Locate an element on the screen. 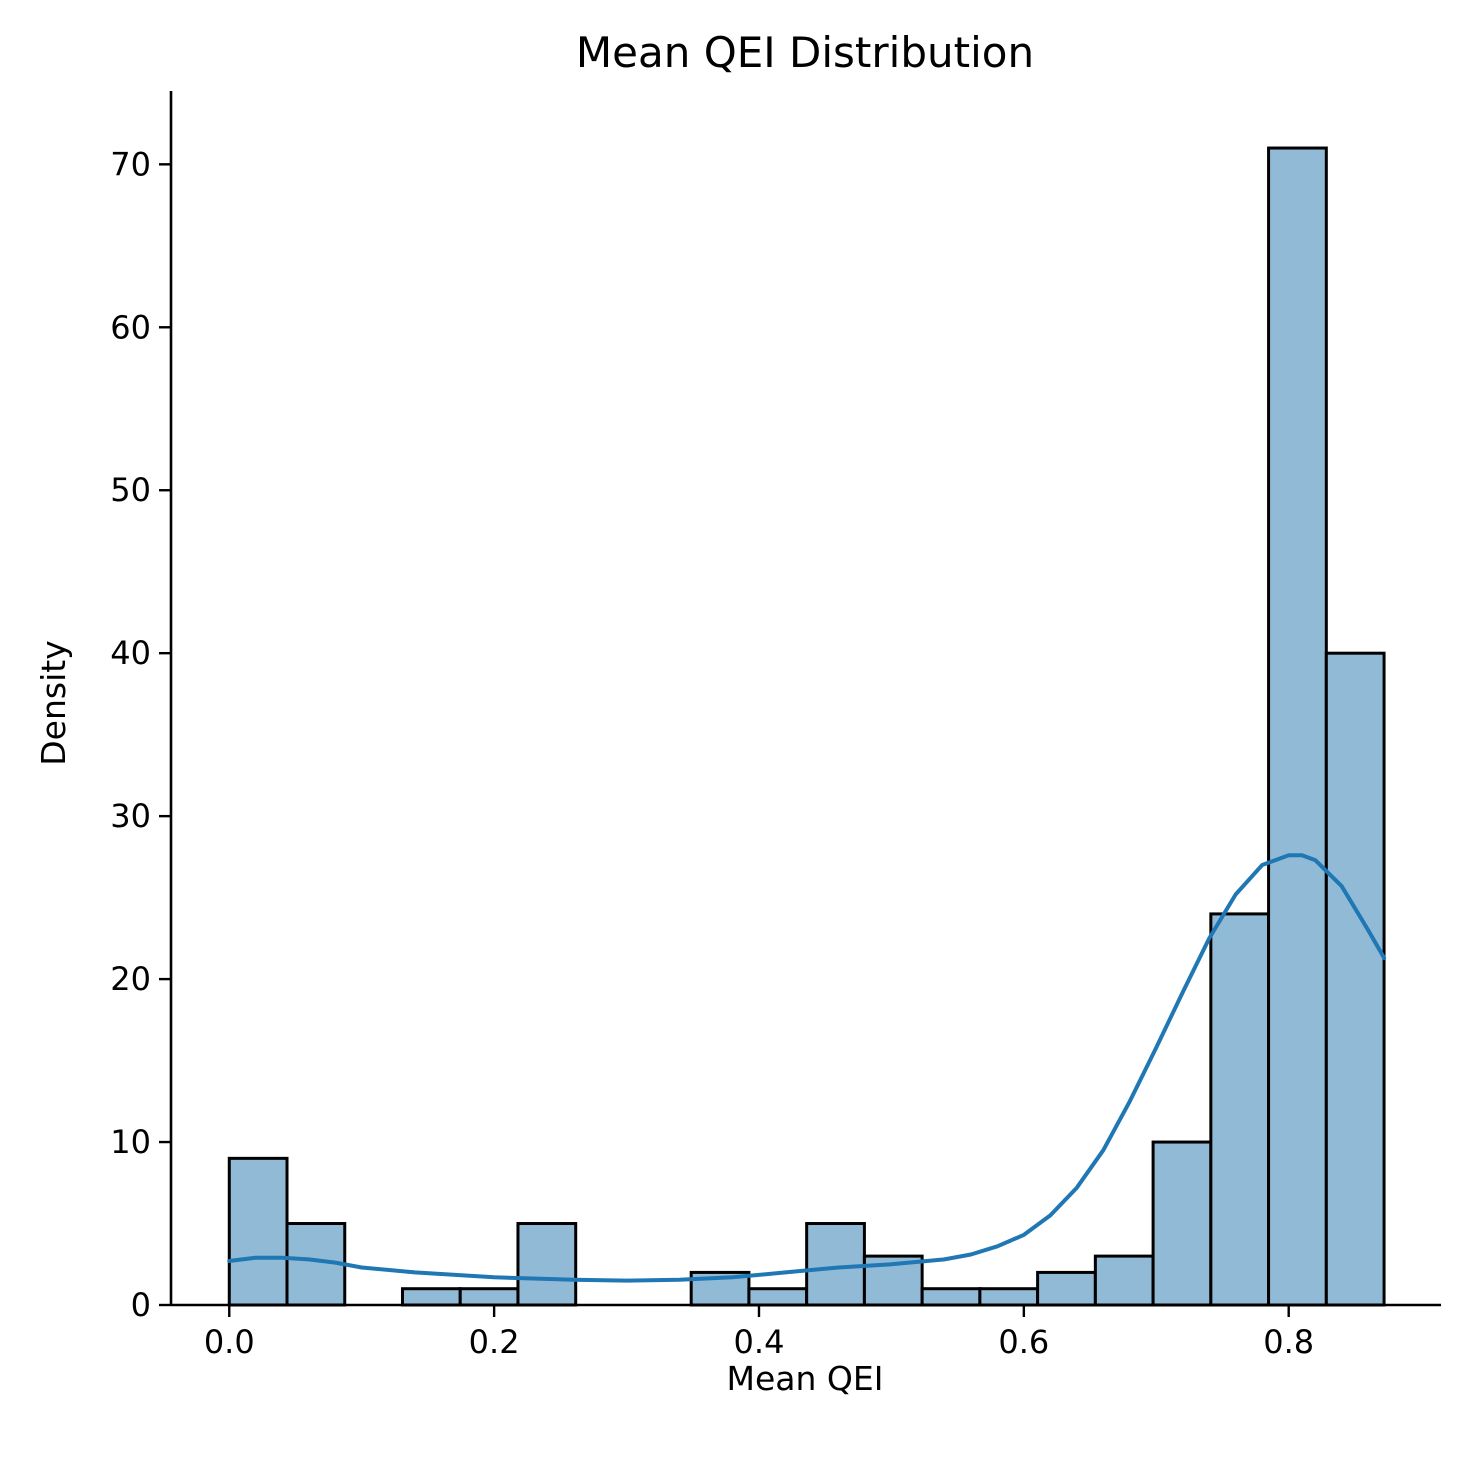 The width and height of the screenshot is (1470, 1465). y-tick-label: 10 is located at coordinates (130, 1142).